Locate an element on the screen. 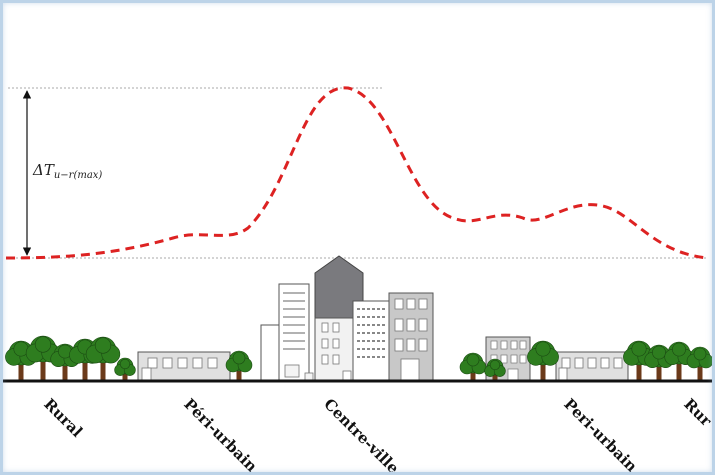 Image resolution: width=715 pixels, height=475 pixels. tower-light is located at coordinates (287, 332).